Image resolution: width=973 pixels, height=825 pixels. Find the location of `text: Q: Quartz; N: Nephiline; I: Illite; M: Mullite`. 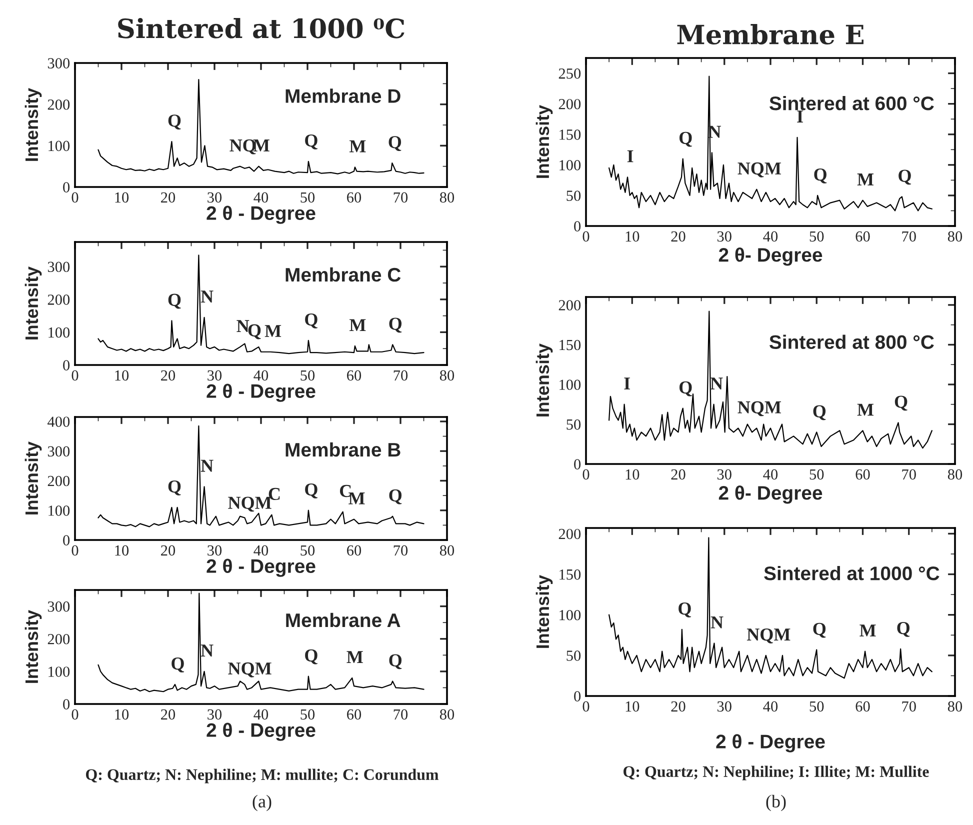

text: Q: Quartz; N: Nephiline; I: Illite; M: Mullite is located at coordinates (776, 773).